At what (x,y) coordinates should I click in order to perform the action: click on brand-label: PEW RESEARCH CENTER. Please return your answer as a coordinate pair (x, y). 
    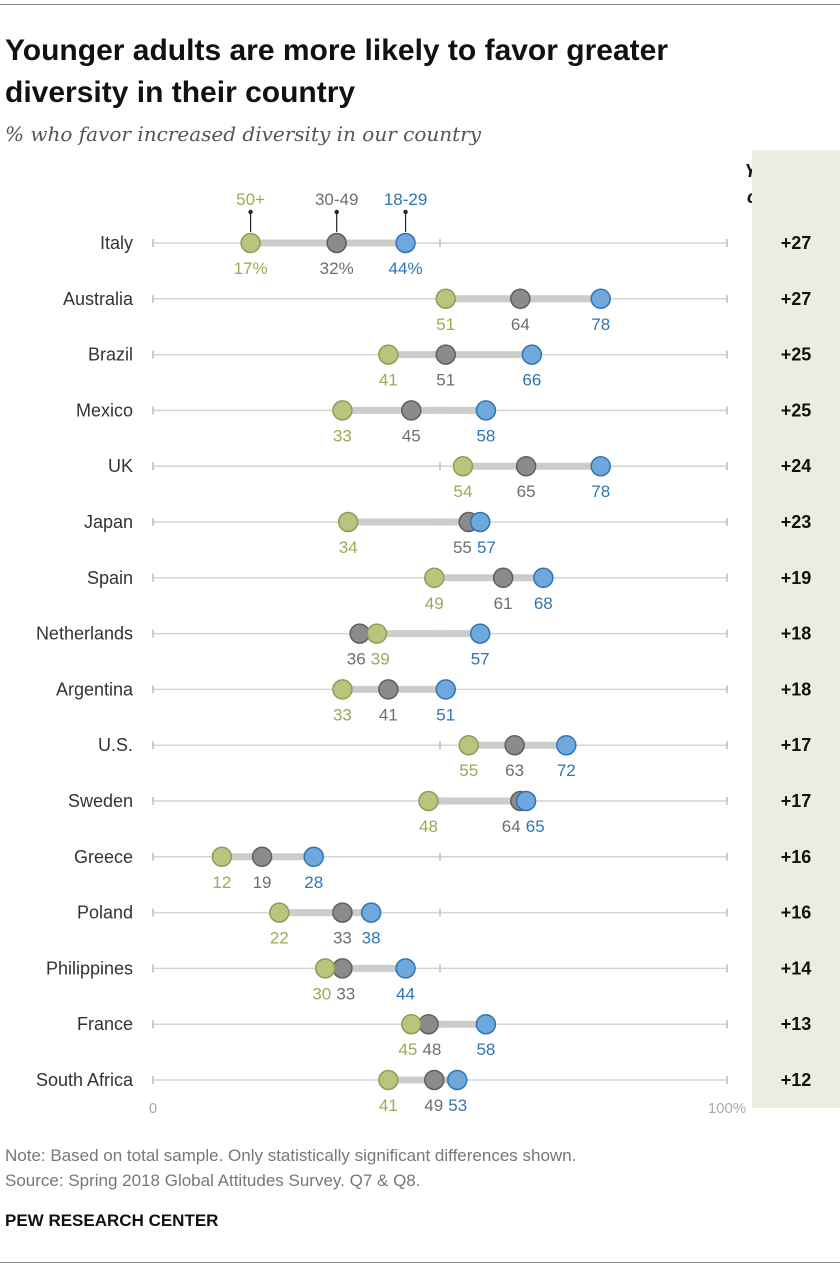
    Looking at the image, I should click on (112, 1220).